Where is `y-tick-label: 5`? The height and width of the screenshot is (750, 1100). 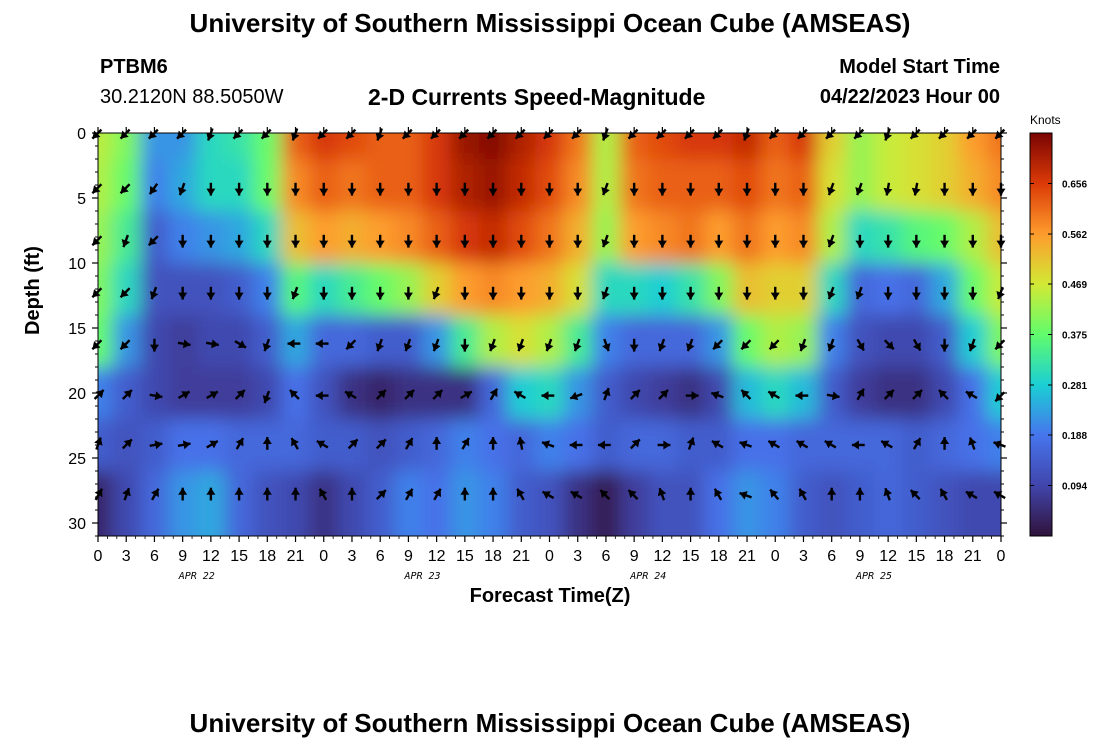 y-tick-label: 5 is located at coordinates (81, 199).